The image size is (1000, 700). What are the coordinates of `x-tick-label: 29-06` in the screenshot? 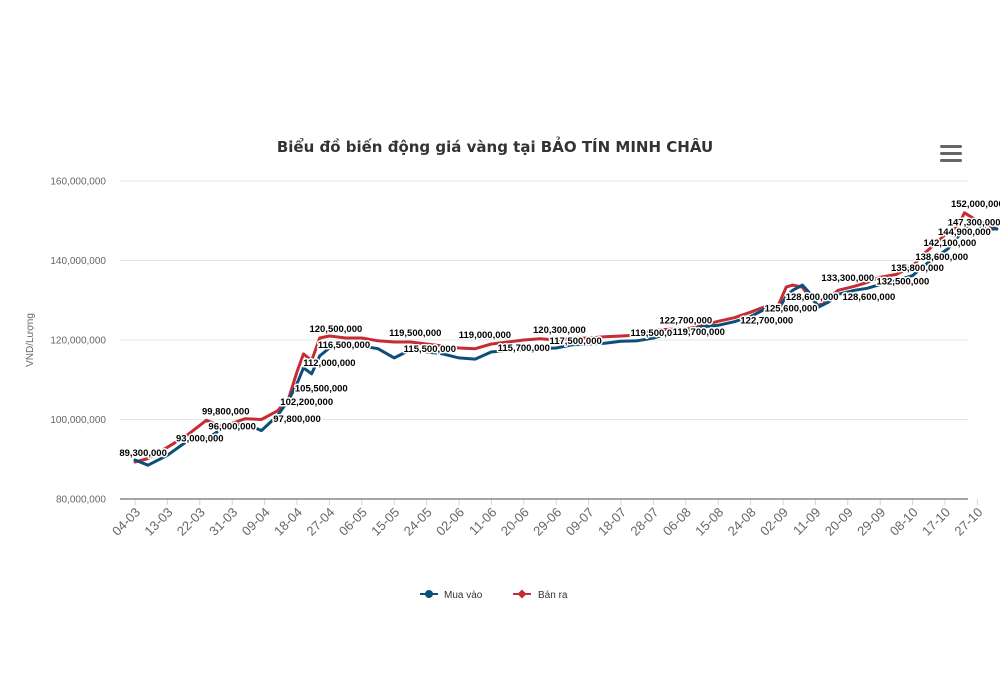 It's located at (547, 522).